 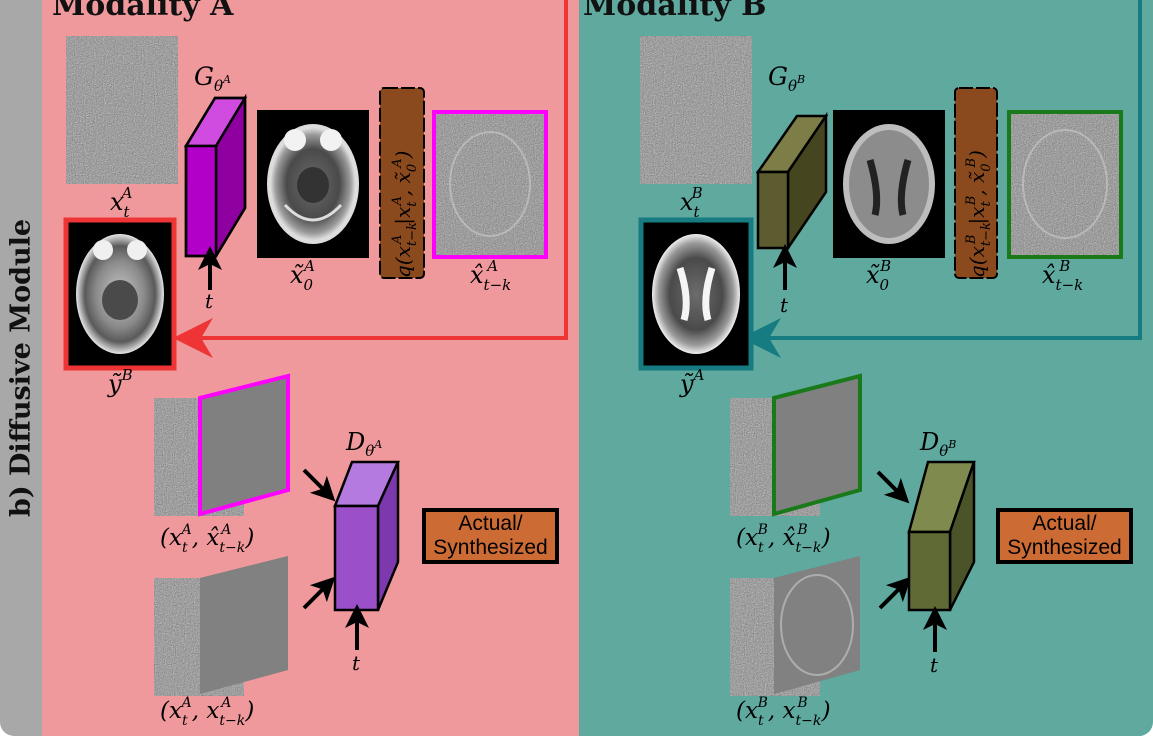 What do you see at coordinates (1064, 547) in the screenshot?
I see `decision-line2-b: Synthesized` at bounding box center [1064, 547].